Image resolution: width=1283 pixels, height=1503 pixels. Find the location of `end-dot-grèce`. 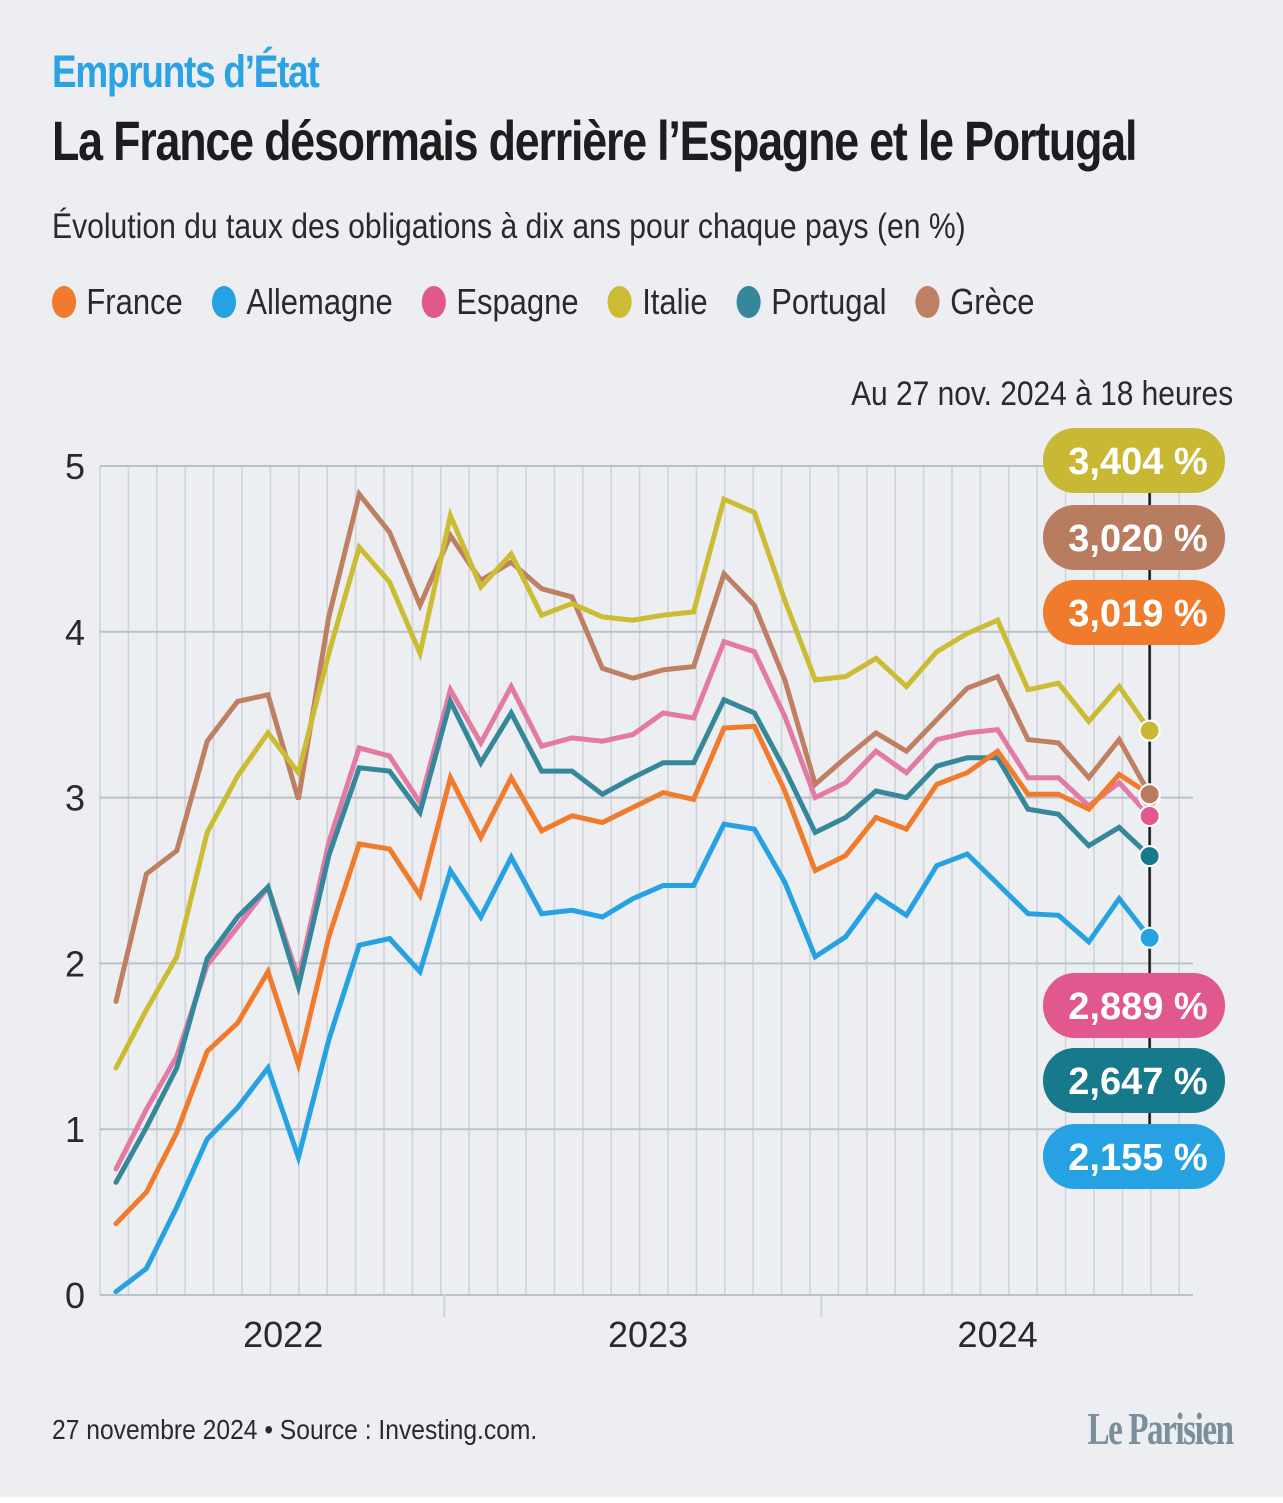

end-dot-grèce is located at coordinates (1149, 794).